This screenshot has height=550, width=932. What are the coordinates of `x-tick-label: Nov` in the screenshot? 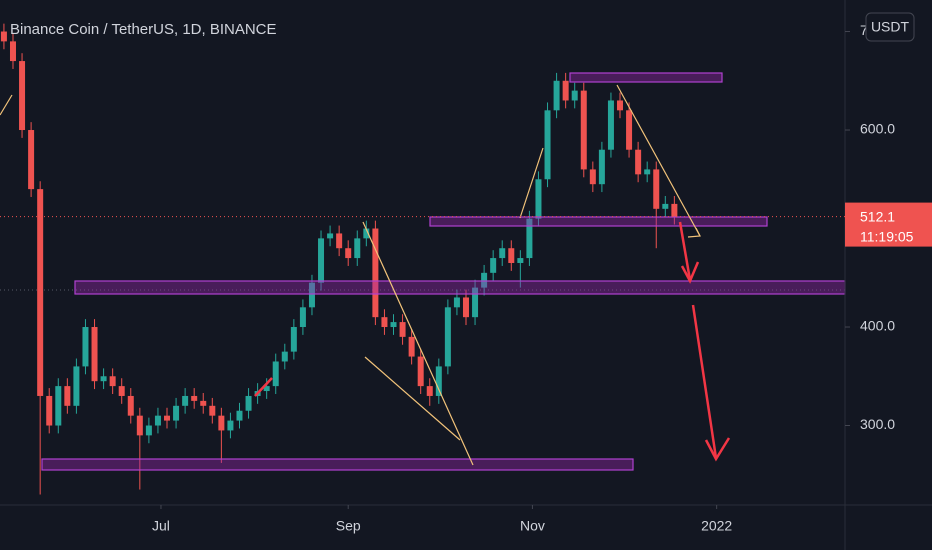 It's located at (532, 526).